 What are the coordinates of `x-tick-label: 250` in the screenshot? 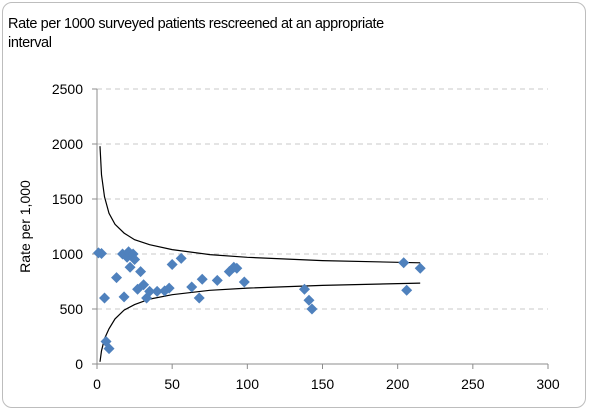 It's located at (473, 384).